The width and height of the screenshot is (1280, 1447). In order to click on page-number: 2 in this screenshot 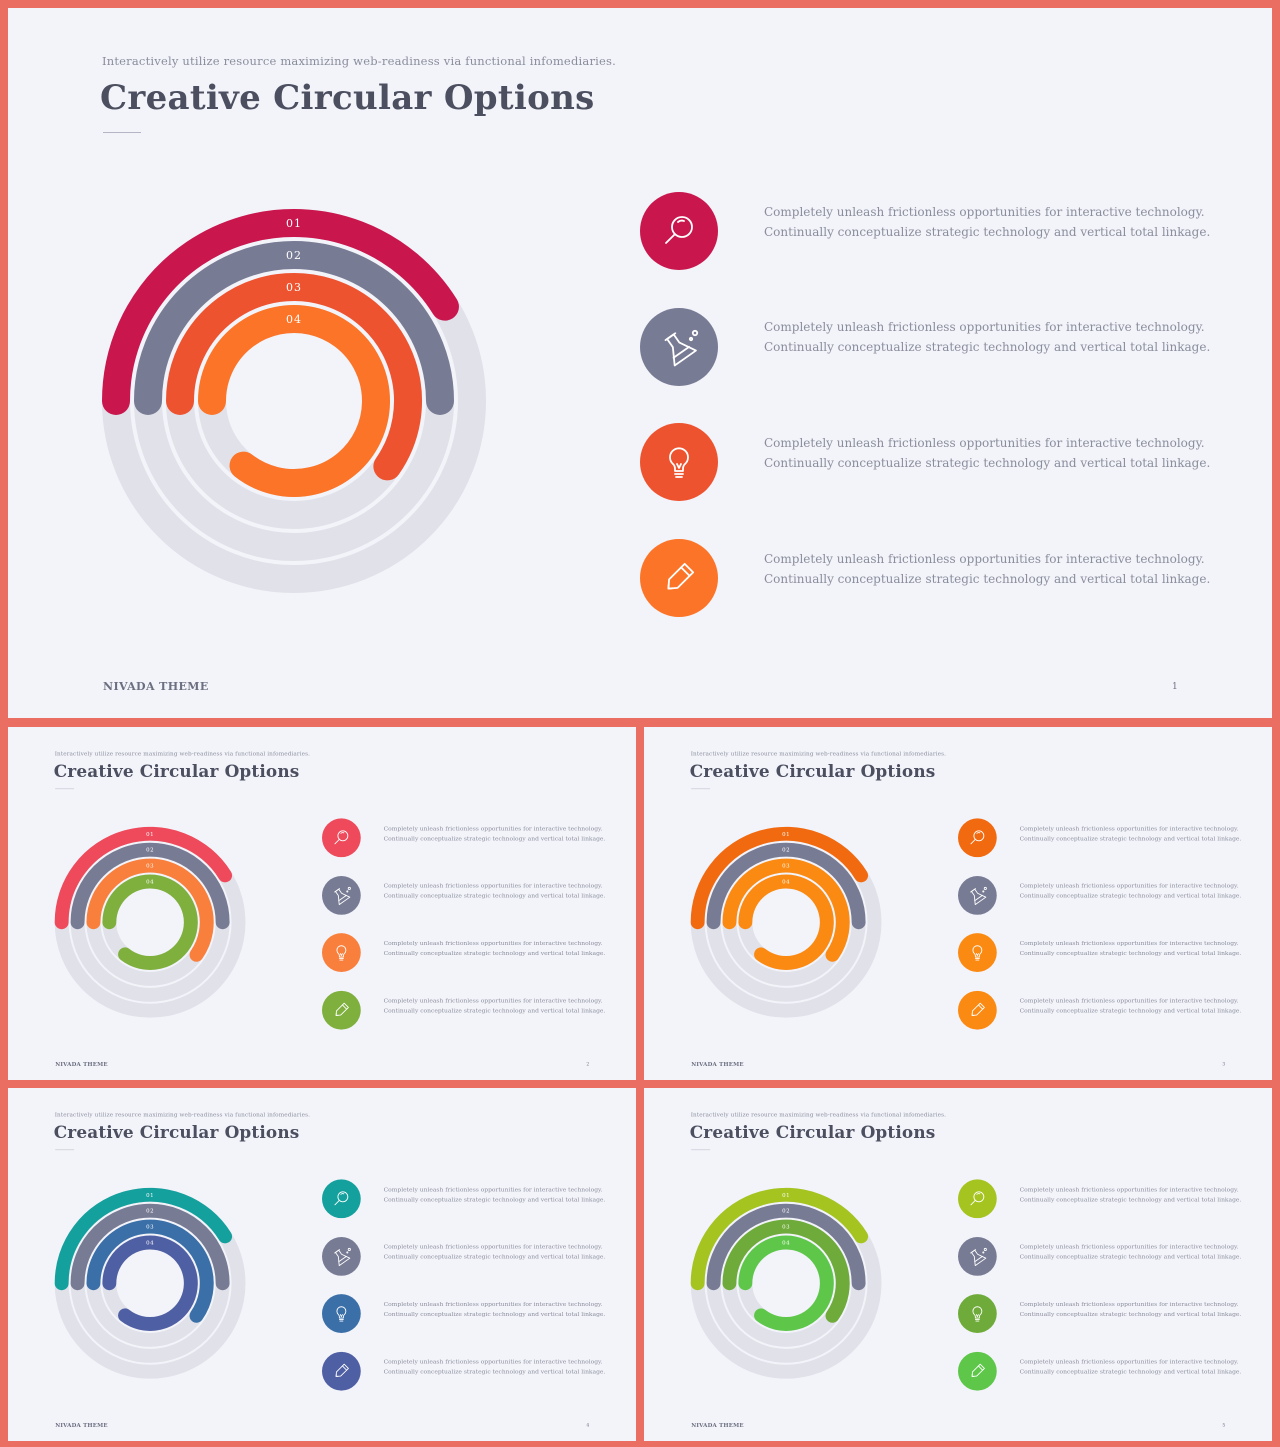, I will do `click(588, 1064)`.